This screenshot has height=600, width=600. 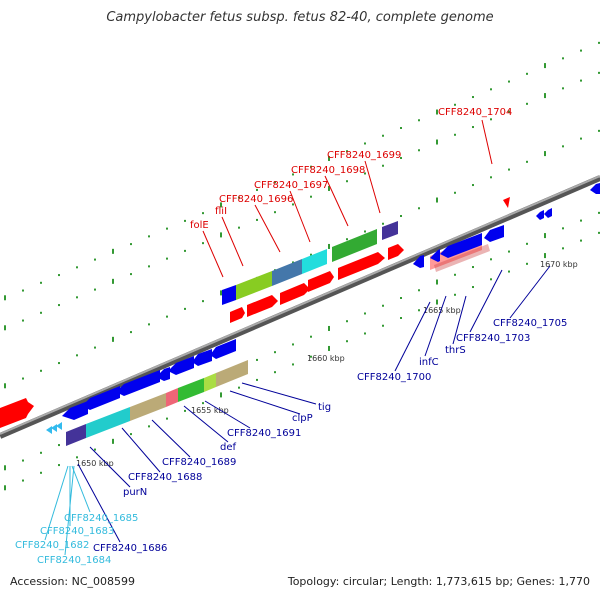 What do you see at coordinates (264, 433) in the screenshot?
I see `label-1691: CFF8240_1691` at bounding box center [264, 433].